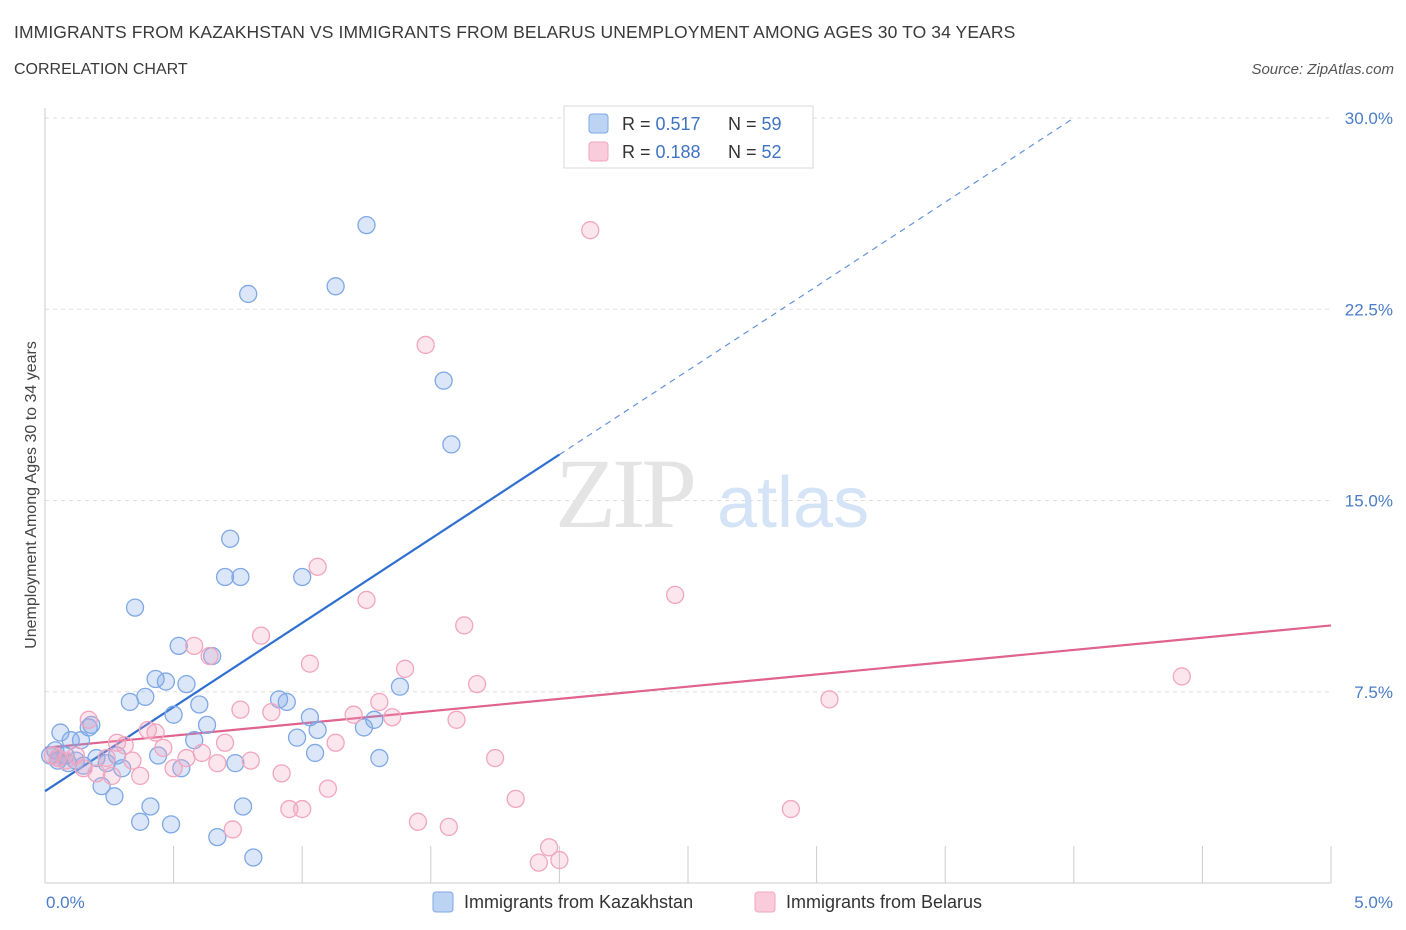 This screenshot has width=1406, height=930. Describe the element at coordinates (745, 124) in the screenshot. I see `legend-n-label-1: N =` at that location.